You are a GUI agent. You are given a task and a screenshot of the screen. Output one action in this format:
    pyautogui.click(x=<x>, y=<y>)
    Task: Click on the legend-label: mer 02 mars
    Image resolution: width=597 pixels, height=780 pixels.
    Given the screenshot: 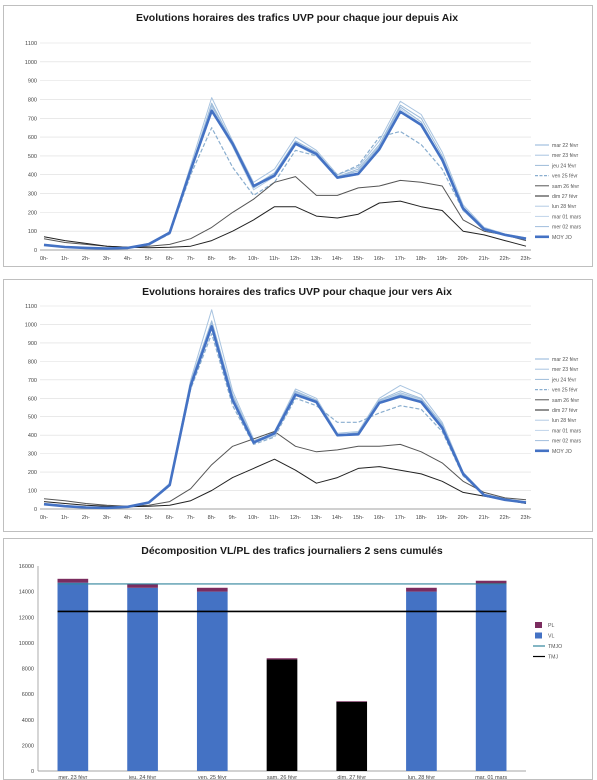 What is the action you would take?
    pyautogui.click(x=567, y=228)
    